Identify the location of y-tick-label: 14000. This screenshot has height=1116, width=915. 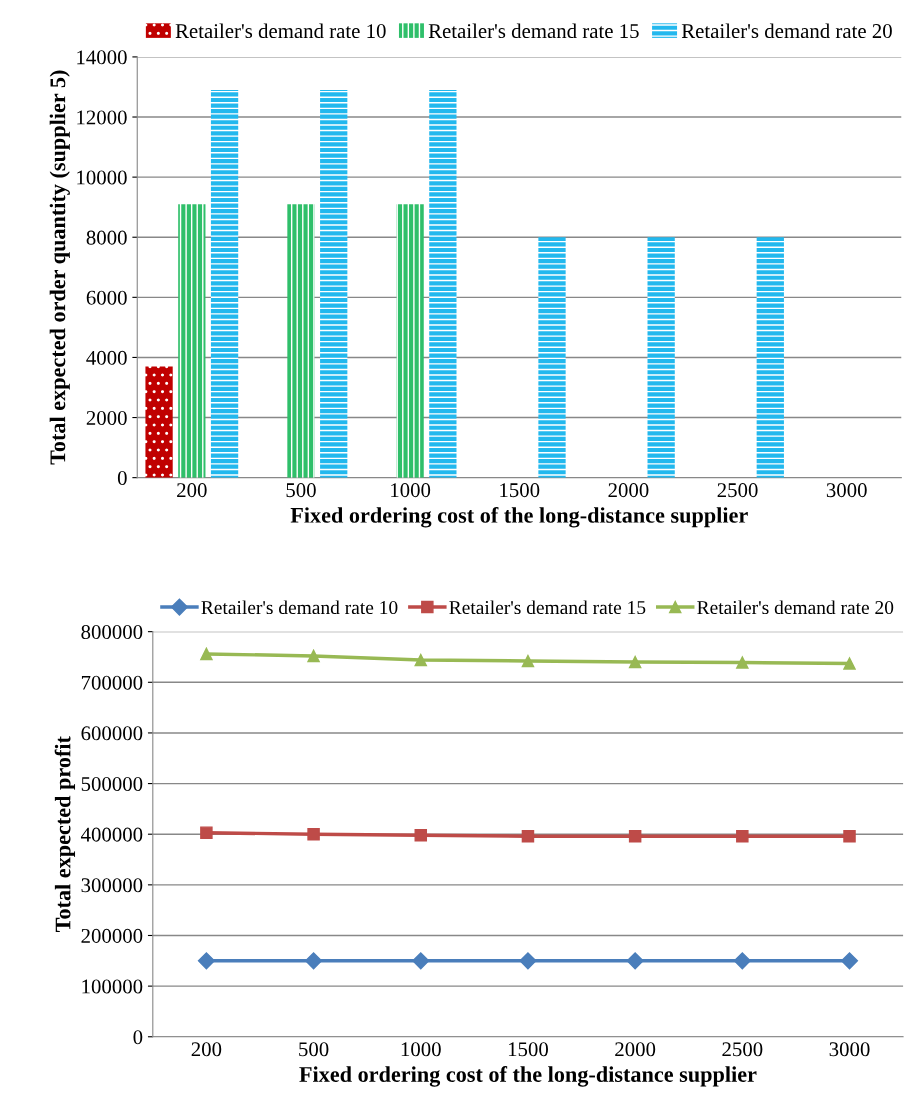
(102, 57).